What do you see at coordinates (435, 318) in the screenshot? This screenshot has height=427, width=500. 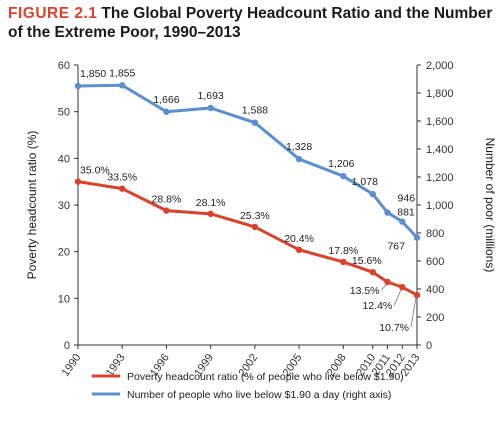 I see `right-tick-label: 200` at bounding box center [435, 318].